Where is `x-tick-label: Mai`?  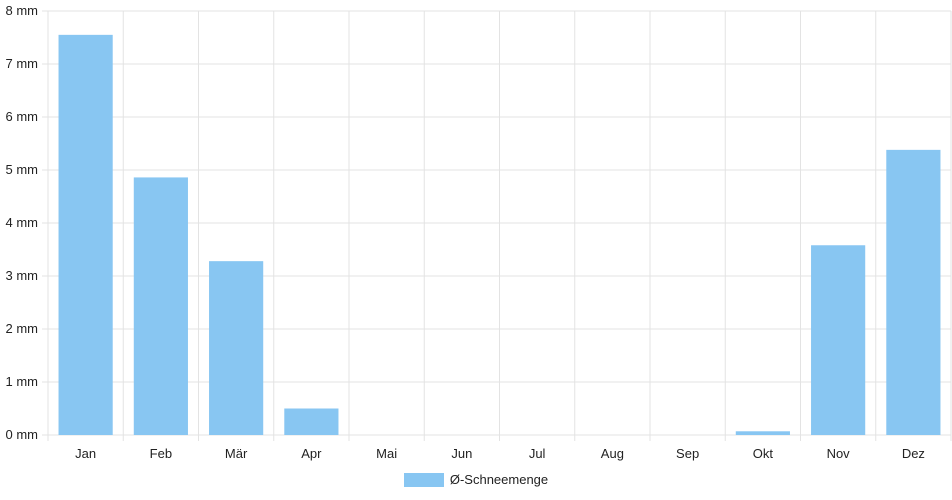
x-tick-label: Mai is located at coordinates (386, 453).